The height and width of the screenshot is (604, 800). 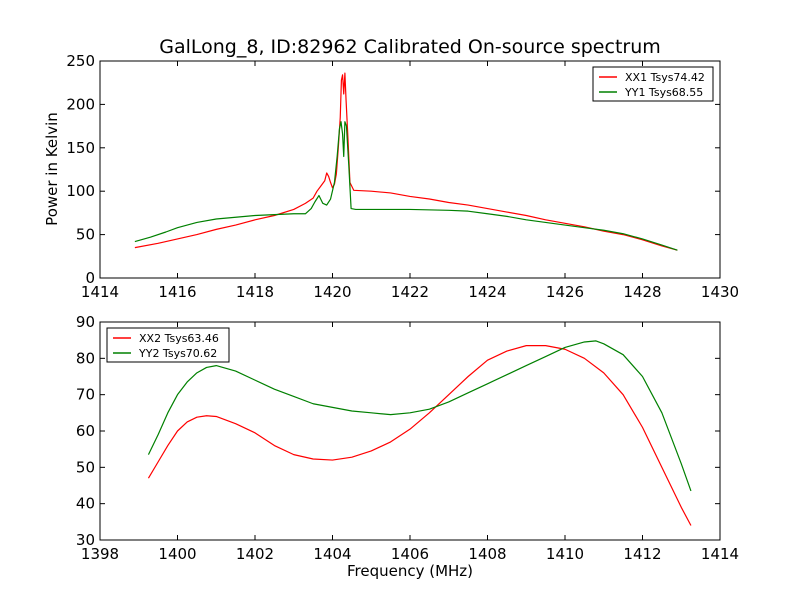 I want to click on bottom-y-tick-label: 80, so click(x=85, y=358).